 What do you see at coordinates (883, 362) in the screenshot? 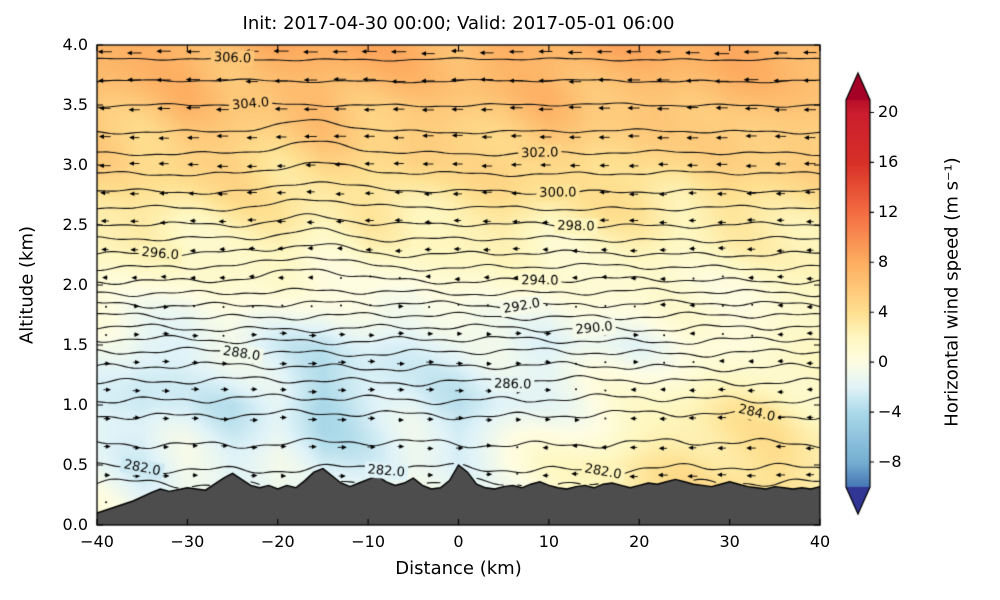
I see `colorbar-tick-label: 0` at bounding box center [883, 362].